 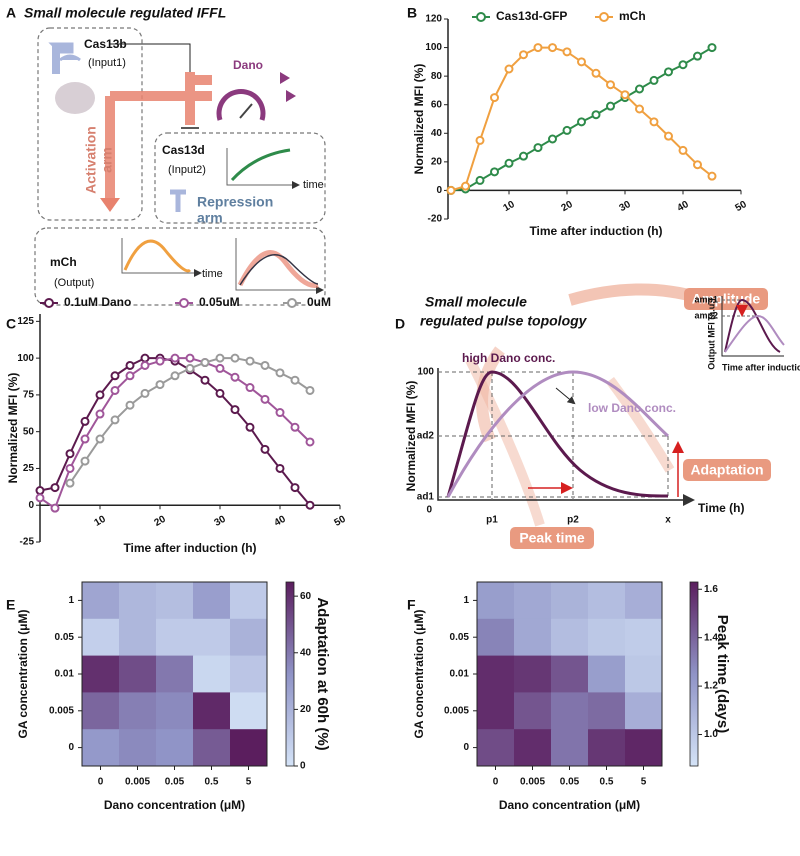 What do you see at coordinates (668, 520) in the screenshot?
I see `label: x` at bounding box center [668, 520].